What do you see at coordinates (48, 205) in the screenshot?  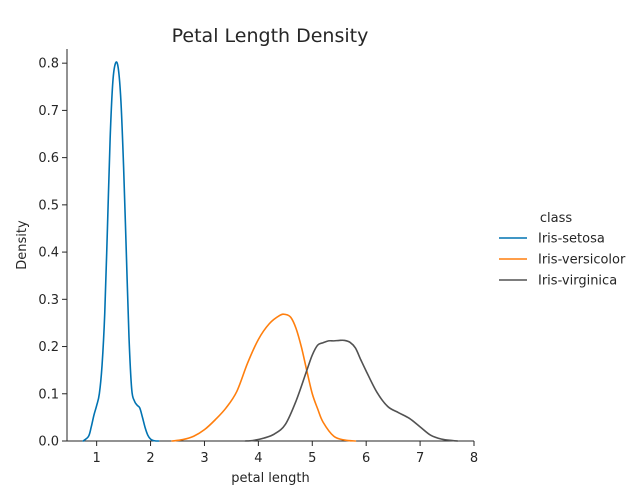 I see `y-tick-label: 0.5` at bounding box center [48, 205].